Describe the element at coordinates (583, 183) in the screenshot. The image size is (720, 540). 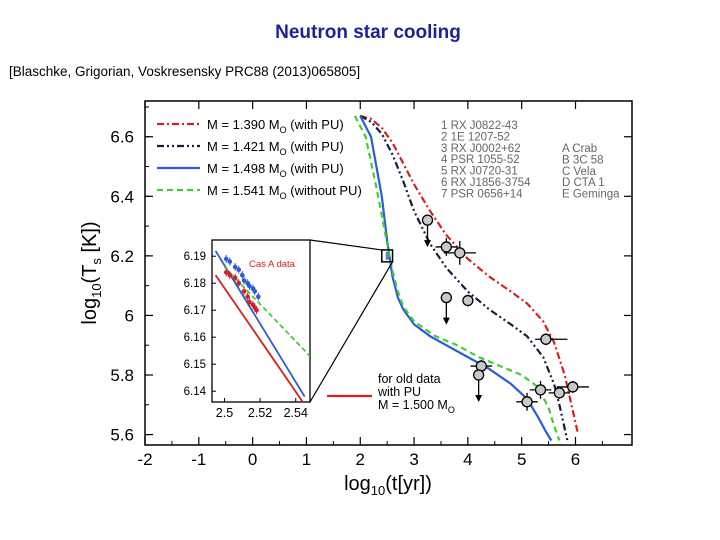
I see `source-label-letter: D CTA 1` at that location.